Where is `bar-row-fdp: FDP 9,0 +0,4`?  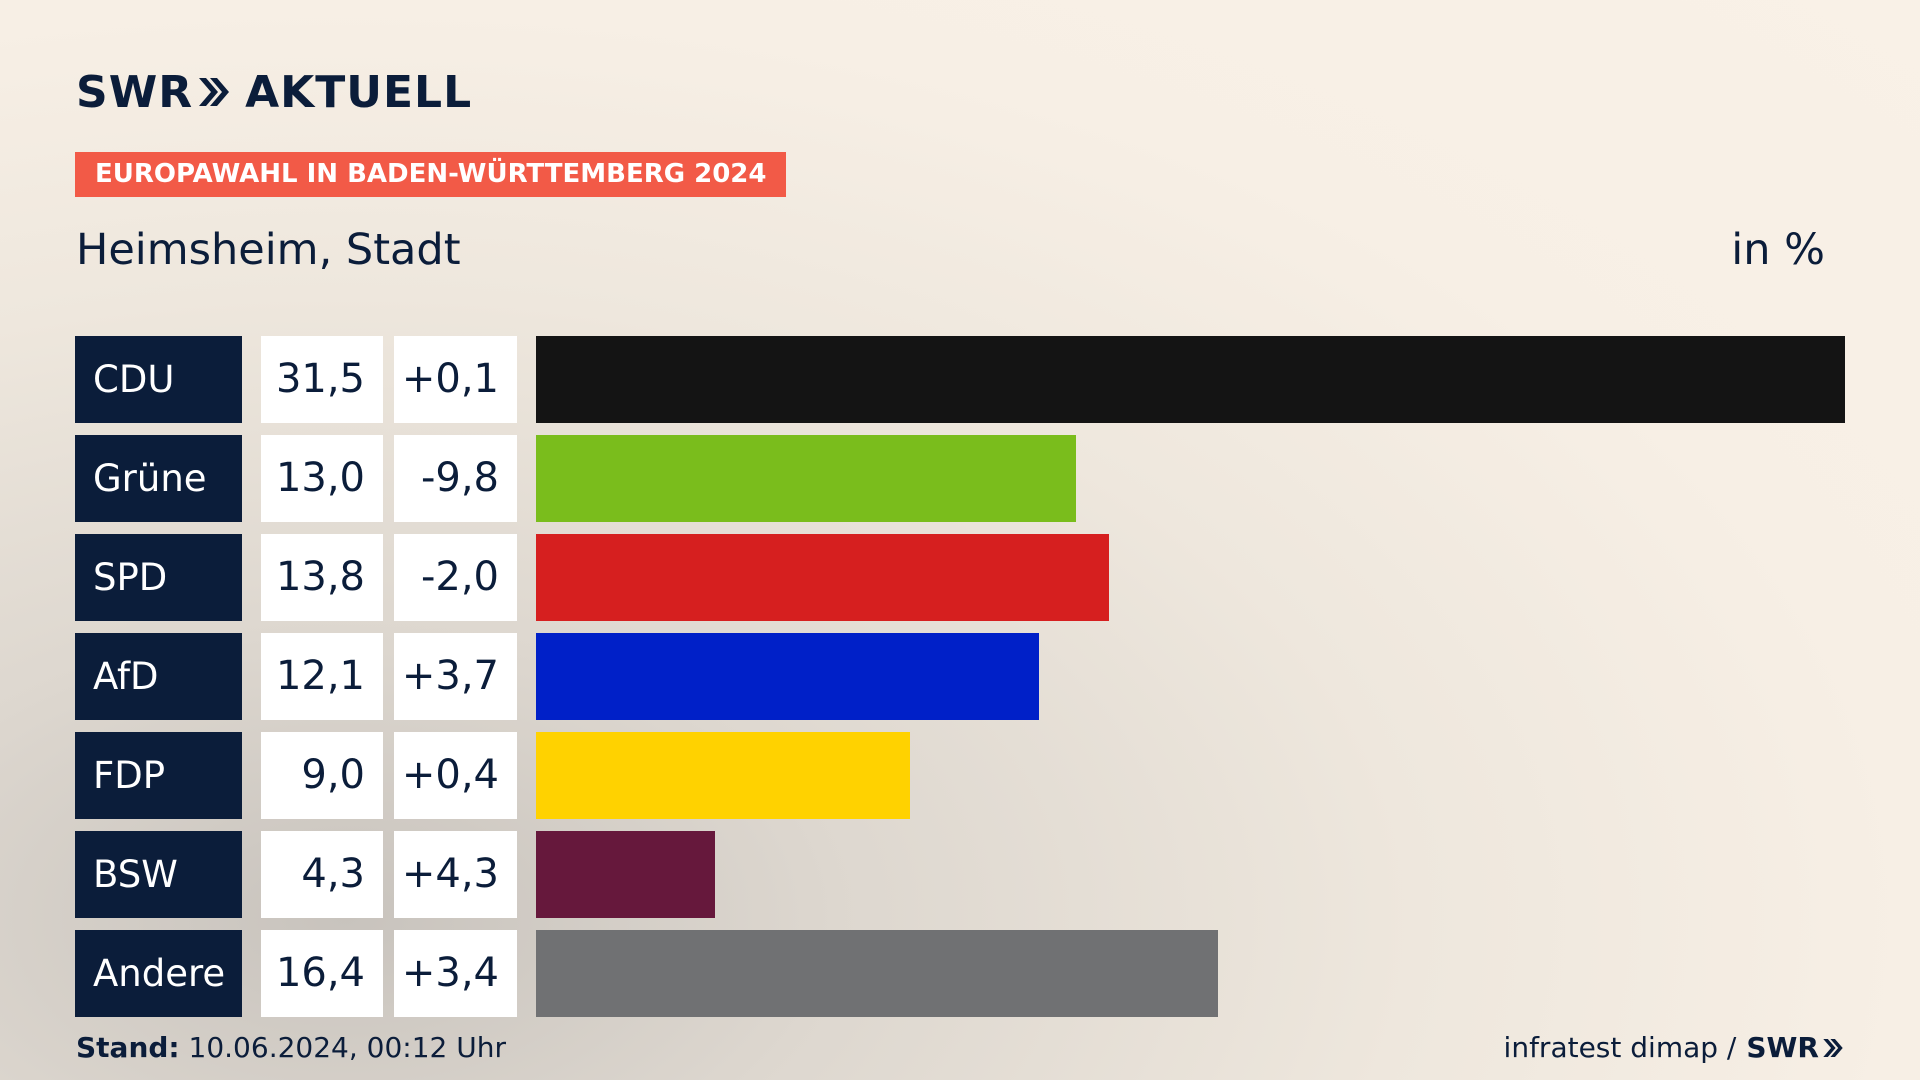 bar-row-fdp: FDP 9,0 +0,4 is located at coordinates (960, 775).